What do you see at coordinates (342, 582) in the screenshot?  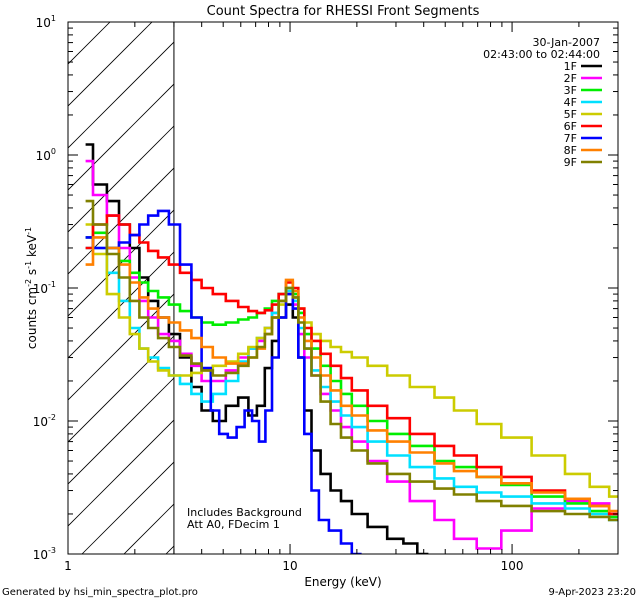 I see `x-axis-label: Energy (keV)` at bounding box center [342, 582].